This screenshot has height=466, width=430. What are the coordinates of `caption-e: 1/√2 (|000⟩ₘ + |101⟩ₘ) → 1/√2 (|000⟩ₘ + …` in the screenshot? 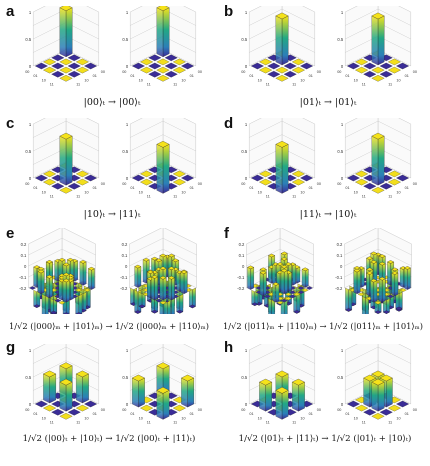 It's located at (108, 326).